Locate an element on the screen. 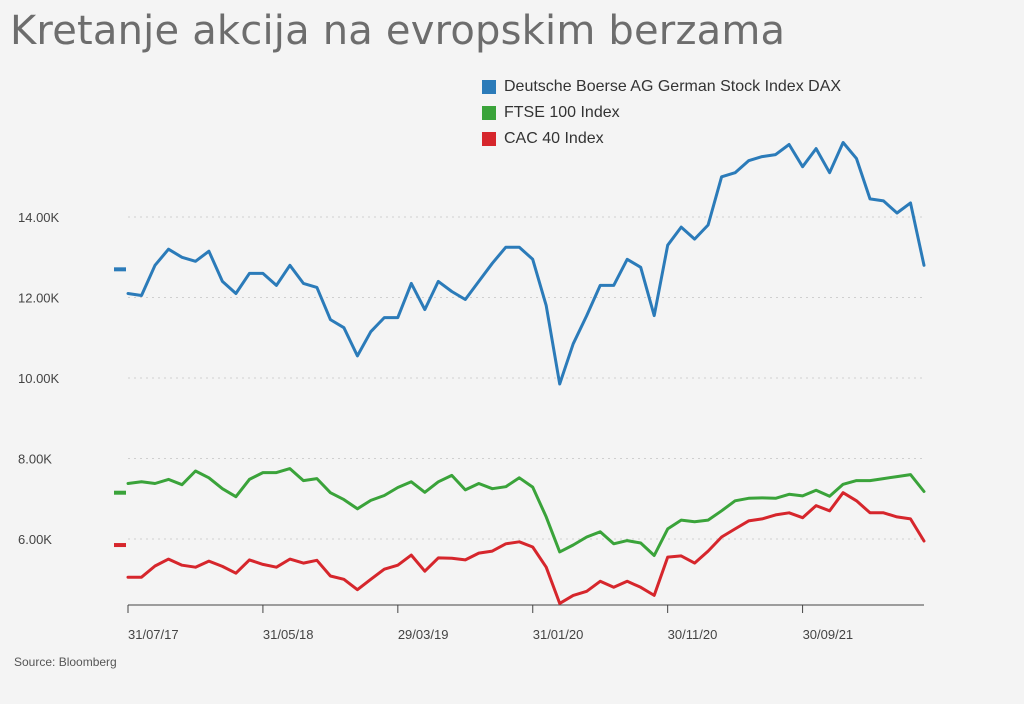 The image size is (1024, 704). y-tick-label: 6.00K is located at coordinates (35, 539).